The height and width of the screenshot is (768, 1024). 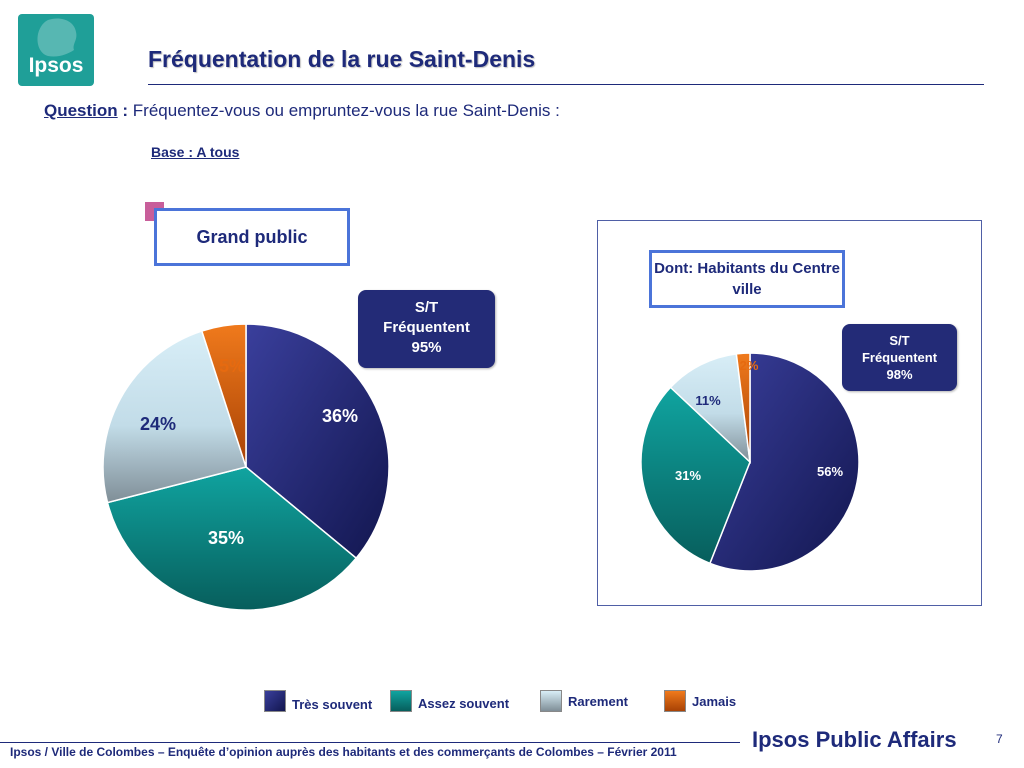 What do you see at coordinates (830, 471) in the screenshot?
I see `centre-ville-label-tres-souvent: 56%` at bounding box center [830, 471].